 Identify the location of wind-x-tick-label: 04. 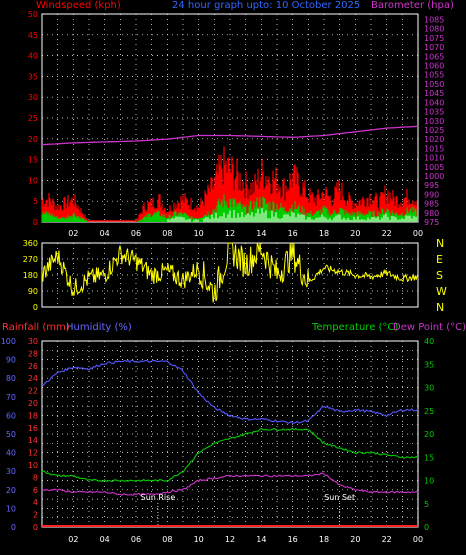
(105, 233).